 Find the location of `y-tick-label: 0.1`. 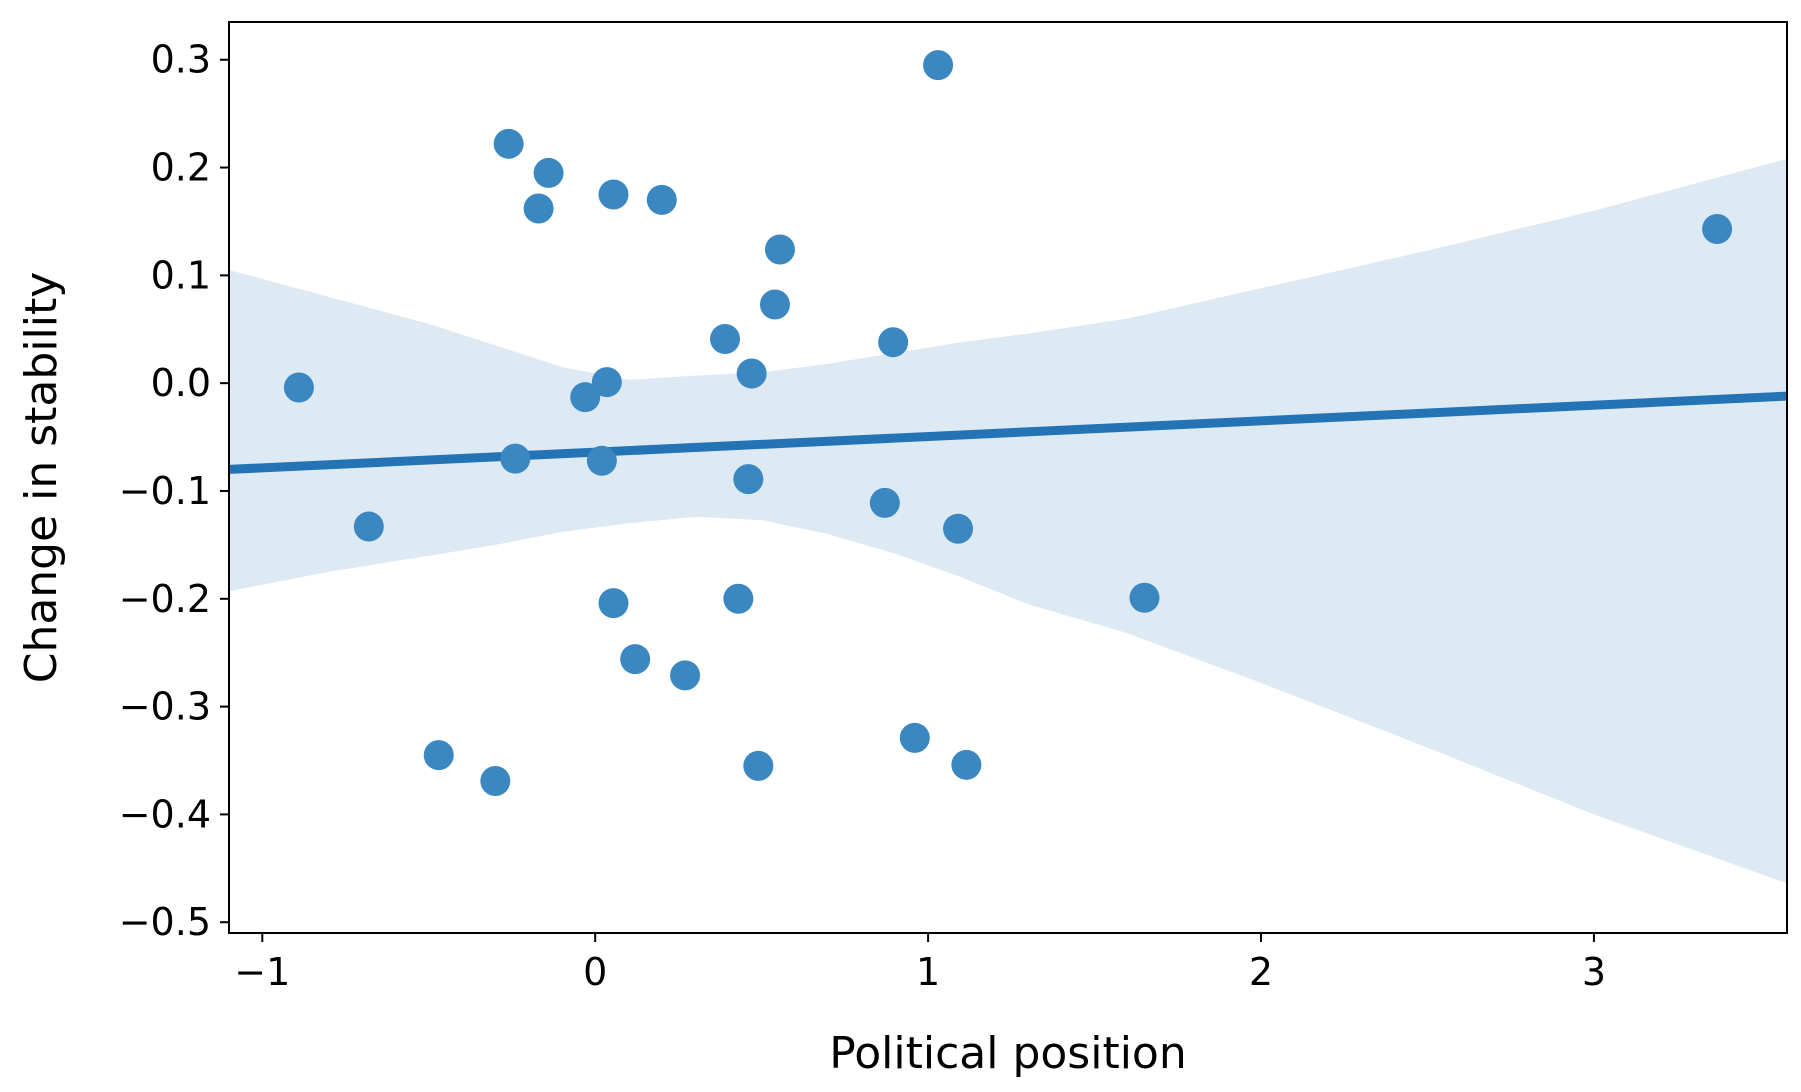

y-tick-label: 0.1 is located at coordinates (181, 275).